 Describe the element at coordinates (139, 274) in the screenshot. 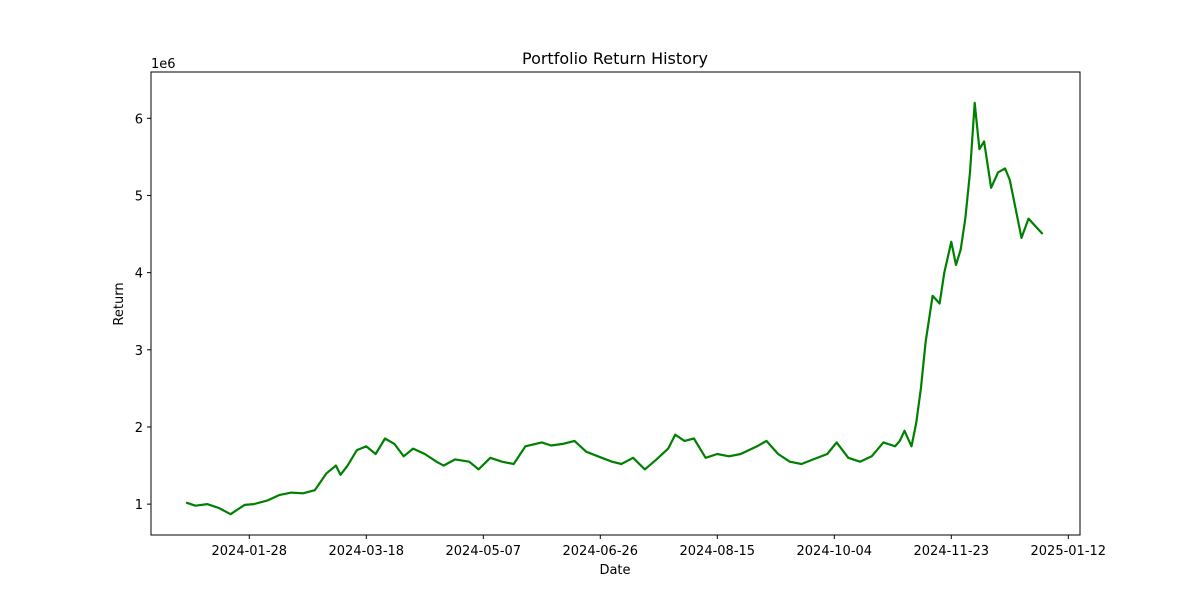

I see `y-tick-label: 4` at that location.